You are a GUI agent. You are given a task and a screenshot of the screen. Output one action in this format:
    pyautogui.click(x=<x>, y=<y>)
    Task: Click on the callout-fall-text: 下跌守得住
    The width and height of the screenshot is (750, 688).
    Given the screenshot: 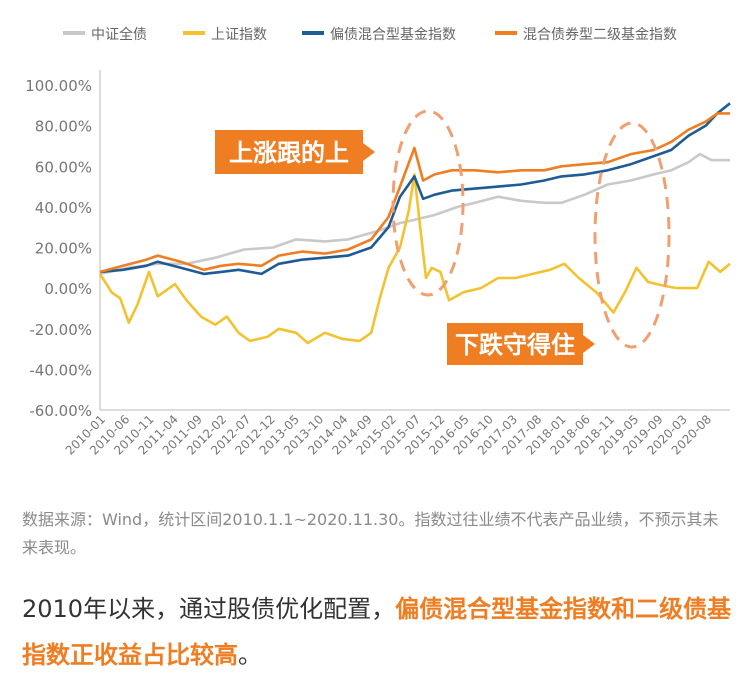 What is the action you would take?
    pyautogui.click(x=515, y=345)
    